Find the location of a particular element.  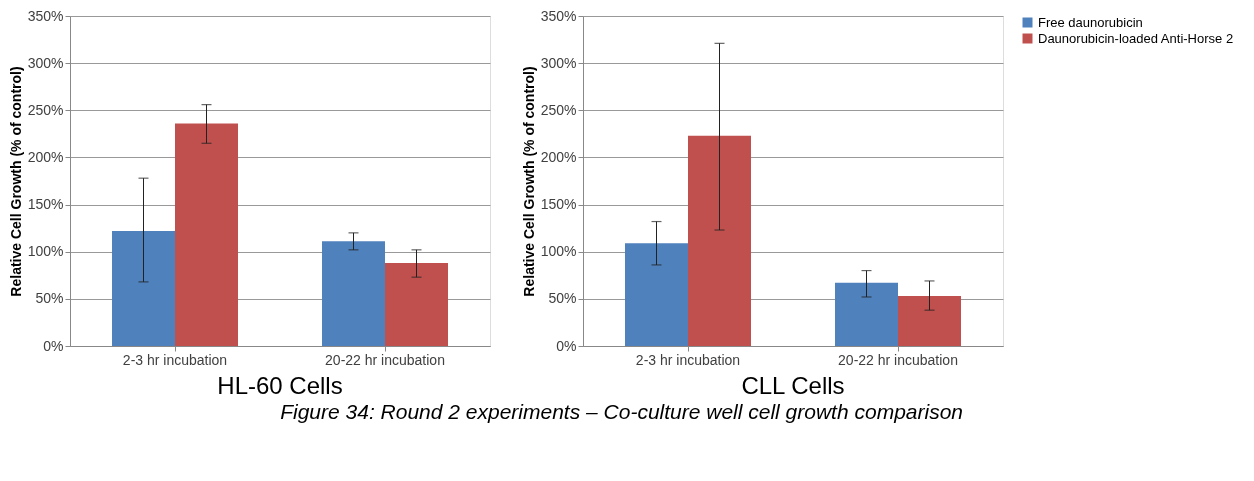

legend-label: Free daunorubicin is located at coordinates (1090, 22).